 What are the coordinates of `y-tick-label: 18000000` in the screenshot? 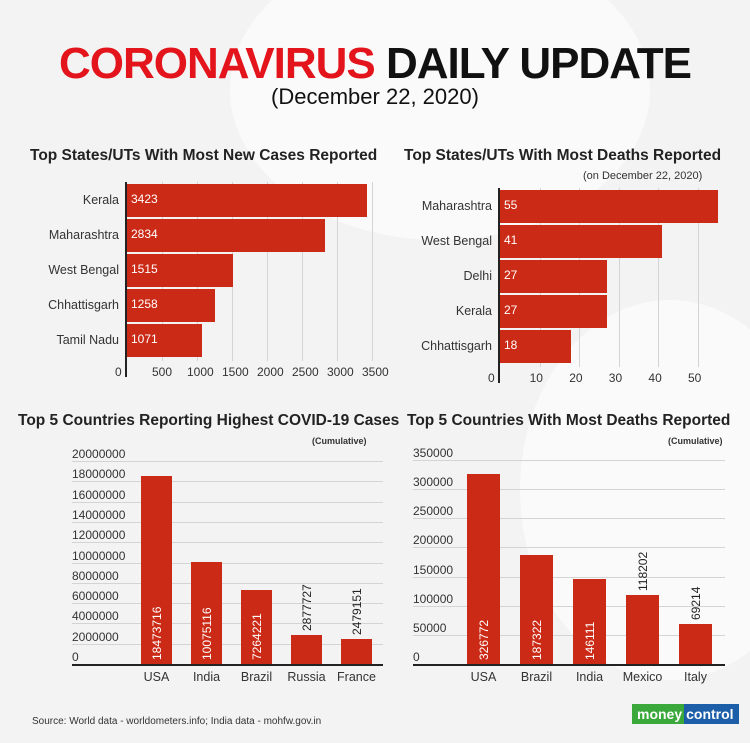 It's located at (99, 474).